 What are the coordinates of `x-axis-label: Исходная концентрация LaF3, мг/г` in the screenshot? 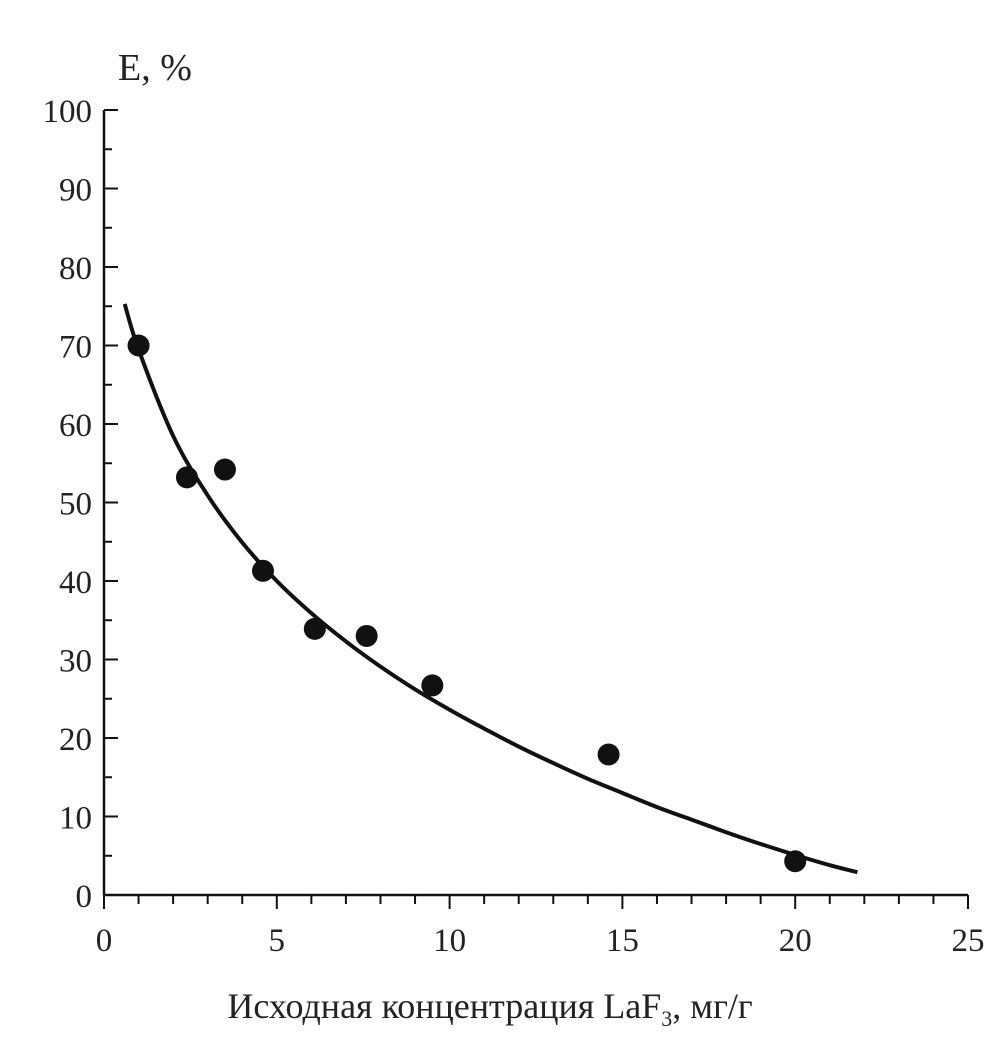 It's located at (489, 1008).